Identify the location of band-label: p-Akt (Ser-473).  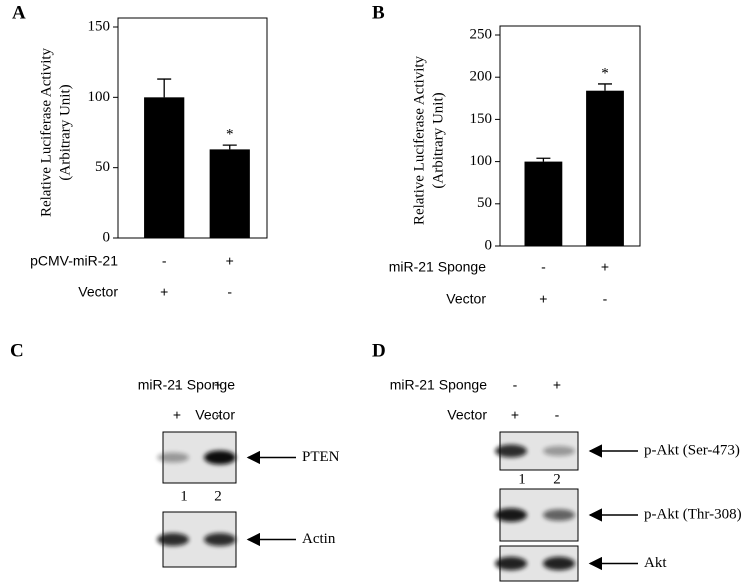
(692, 450).